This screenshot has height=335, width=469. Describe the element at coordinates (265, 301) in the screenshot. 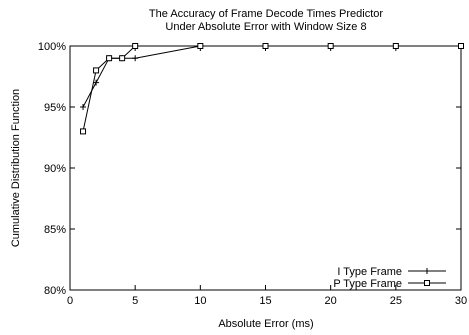

I see `x-tick-label: 15` at that location.